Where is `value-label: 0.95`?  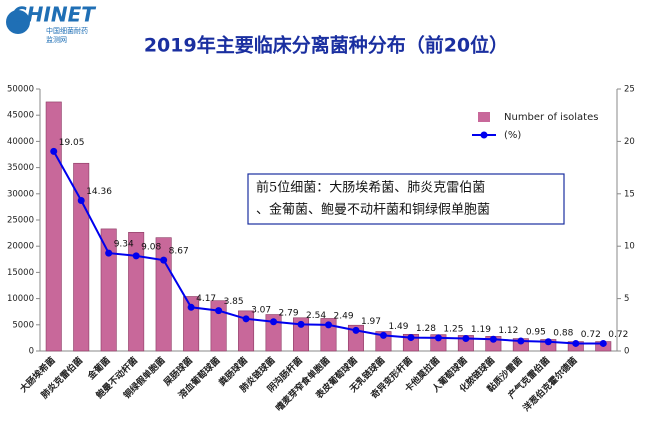
value-label: 0.95 is located at coordinates (536, 333).